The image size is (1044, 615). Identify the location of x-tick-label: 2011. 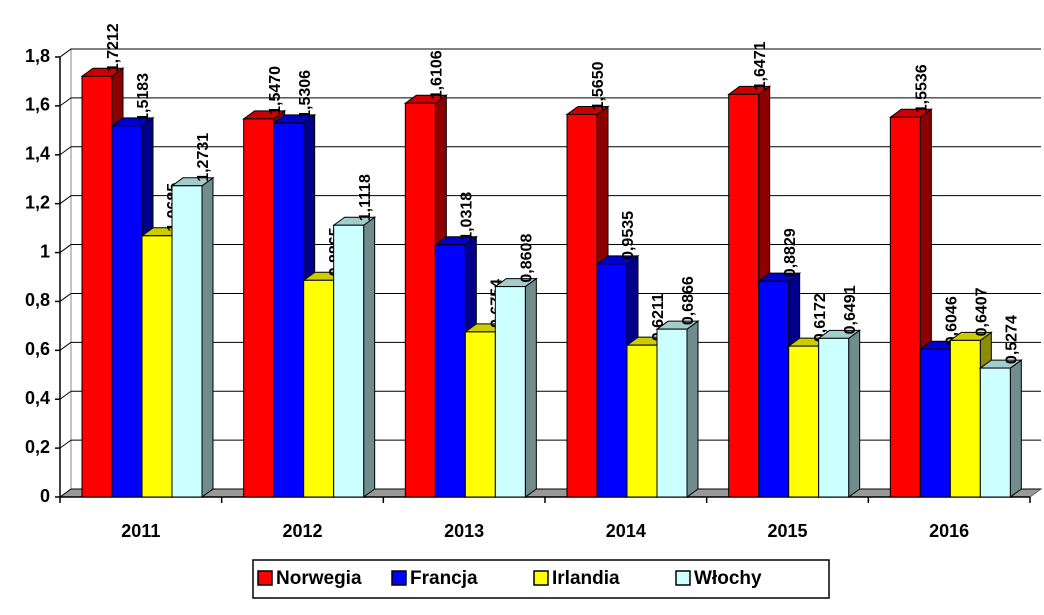
(140, 531).